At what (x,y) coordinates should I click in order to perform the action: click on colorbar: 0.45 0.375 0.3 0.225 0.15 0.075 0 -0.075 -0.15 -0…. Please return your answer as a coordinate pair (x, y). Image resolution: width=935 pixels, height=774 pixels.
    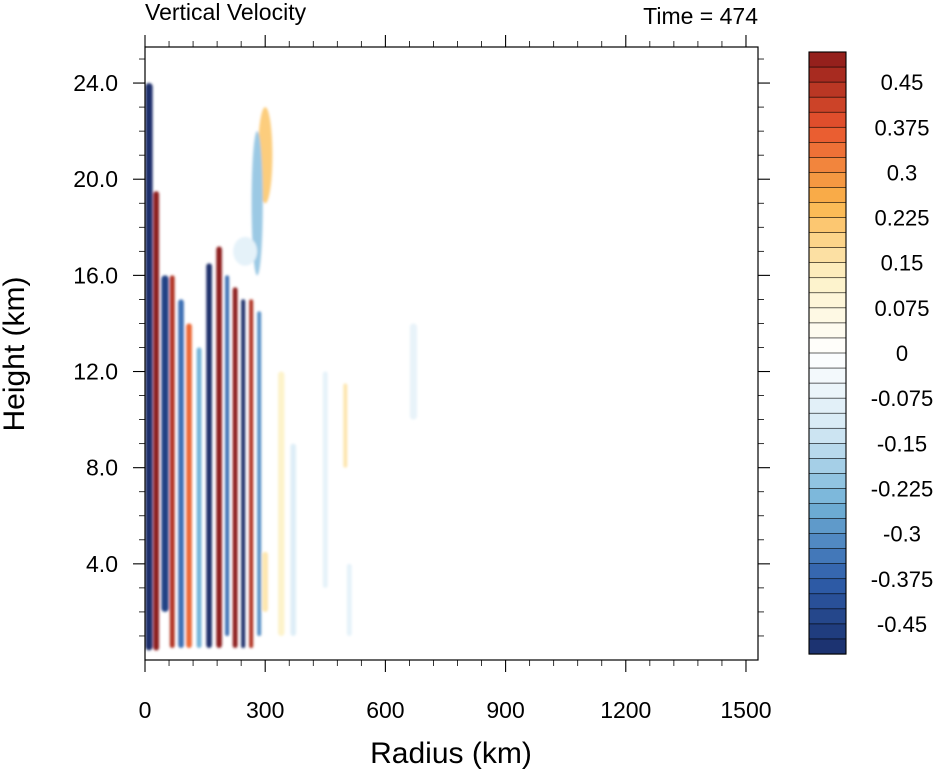
    Looking at the image, I should click on (870, 353).